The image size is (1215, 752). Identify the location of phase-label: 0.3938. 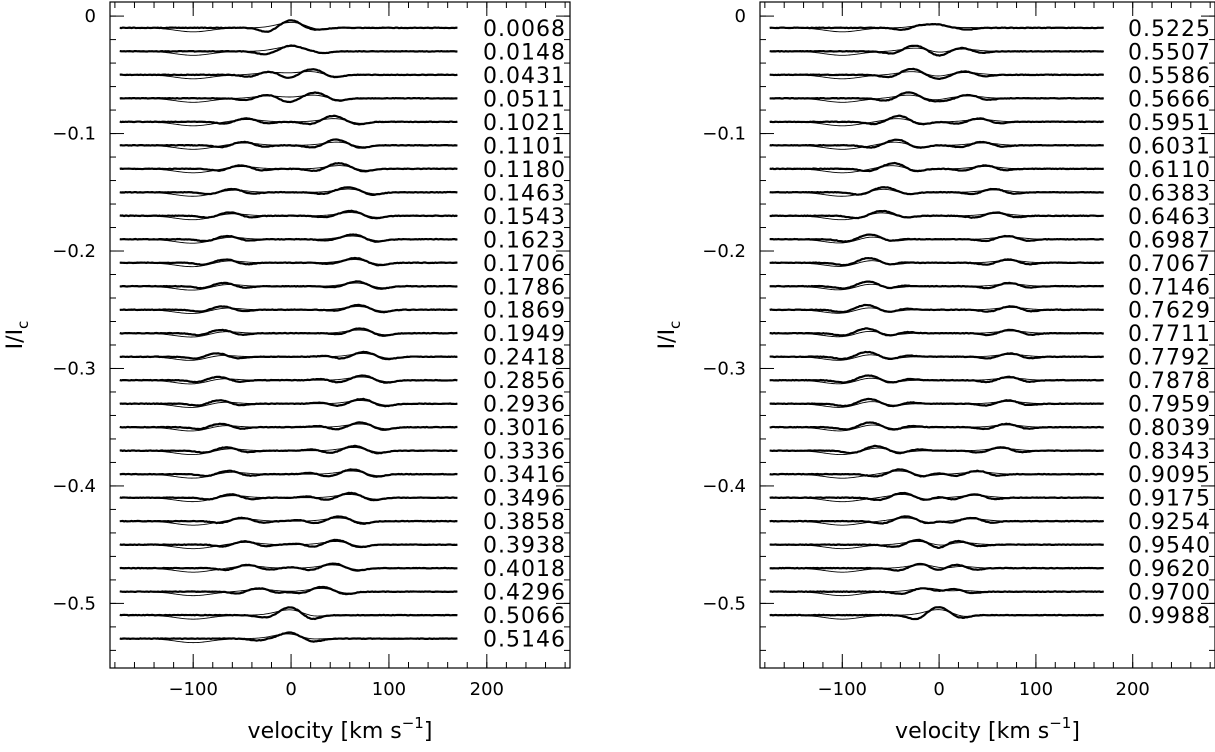
(524, 546).